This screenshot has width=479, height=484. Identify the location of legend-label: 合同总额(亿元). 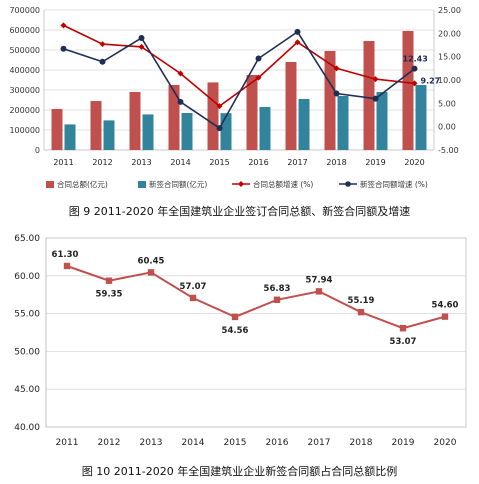
(82, 184).